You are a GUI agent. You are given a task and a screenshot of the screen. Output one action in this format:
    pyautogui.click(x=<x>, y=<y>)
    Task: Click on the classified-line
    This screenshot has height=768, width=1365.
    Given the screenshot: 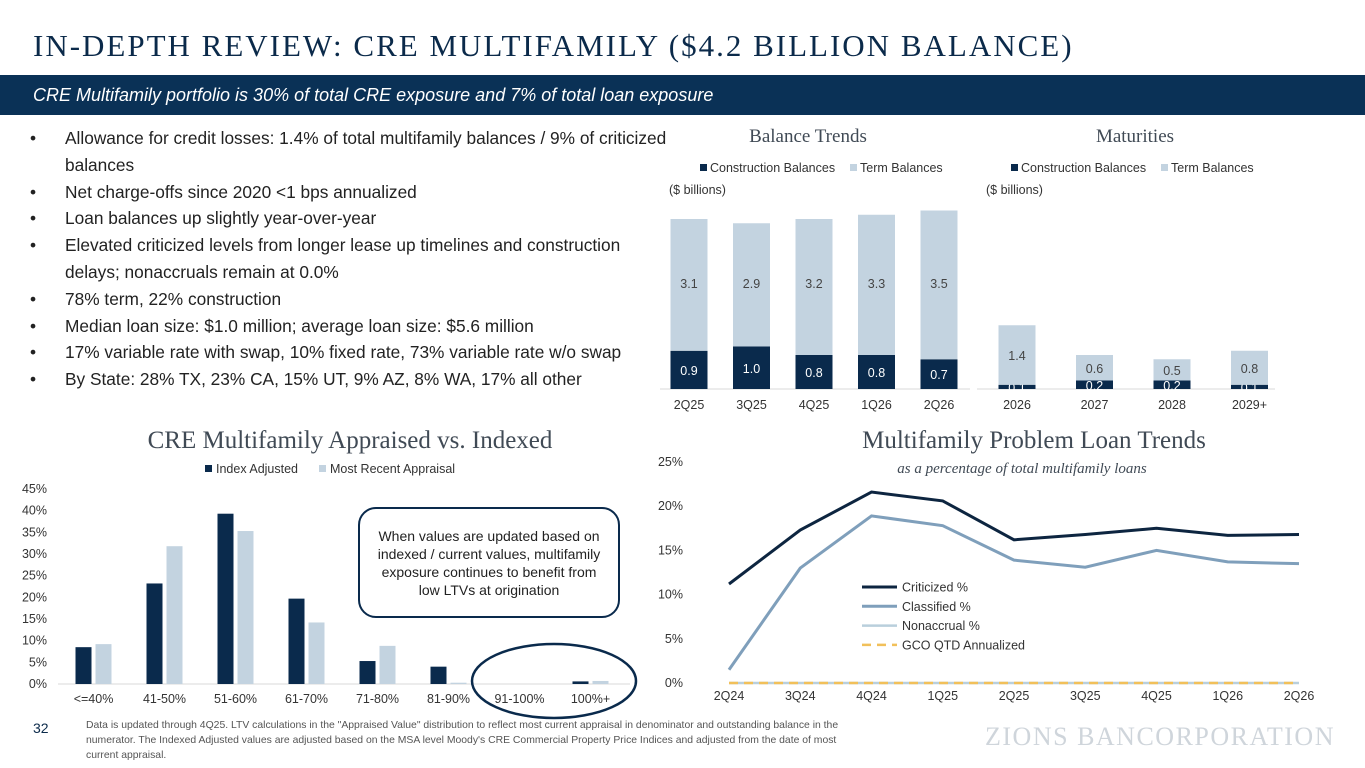 What is the action you would take?
    pyautogui.click(x=1013, y=592)
    